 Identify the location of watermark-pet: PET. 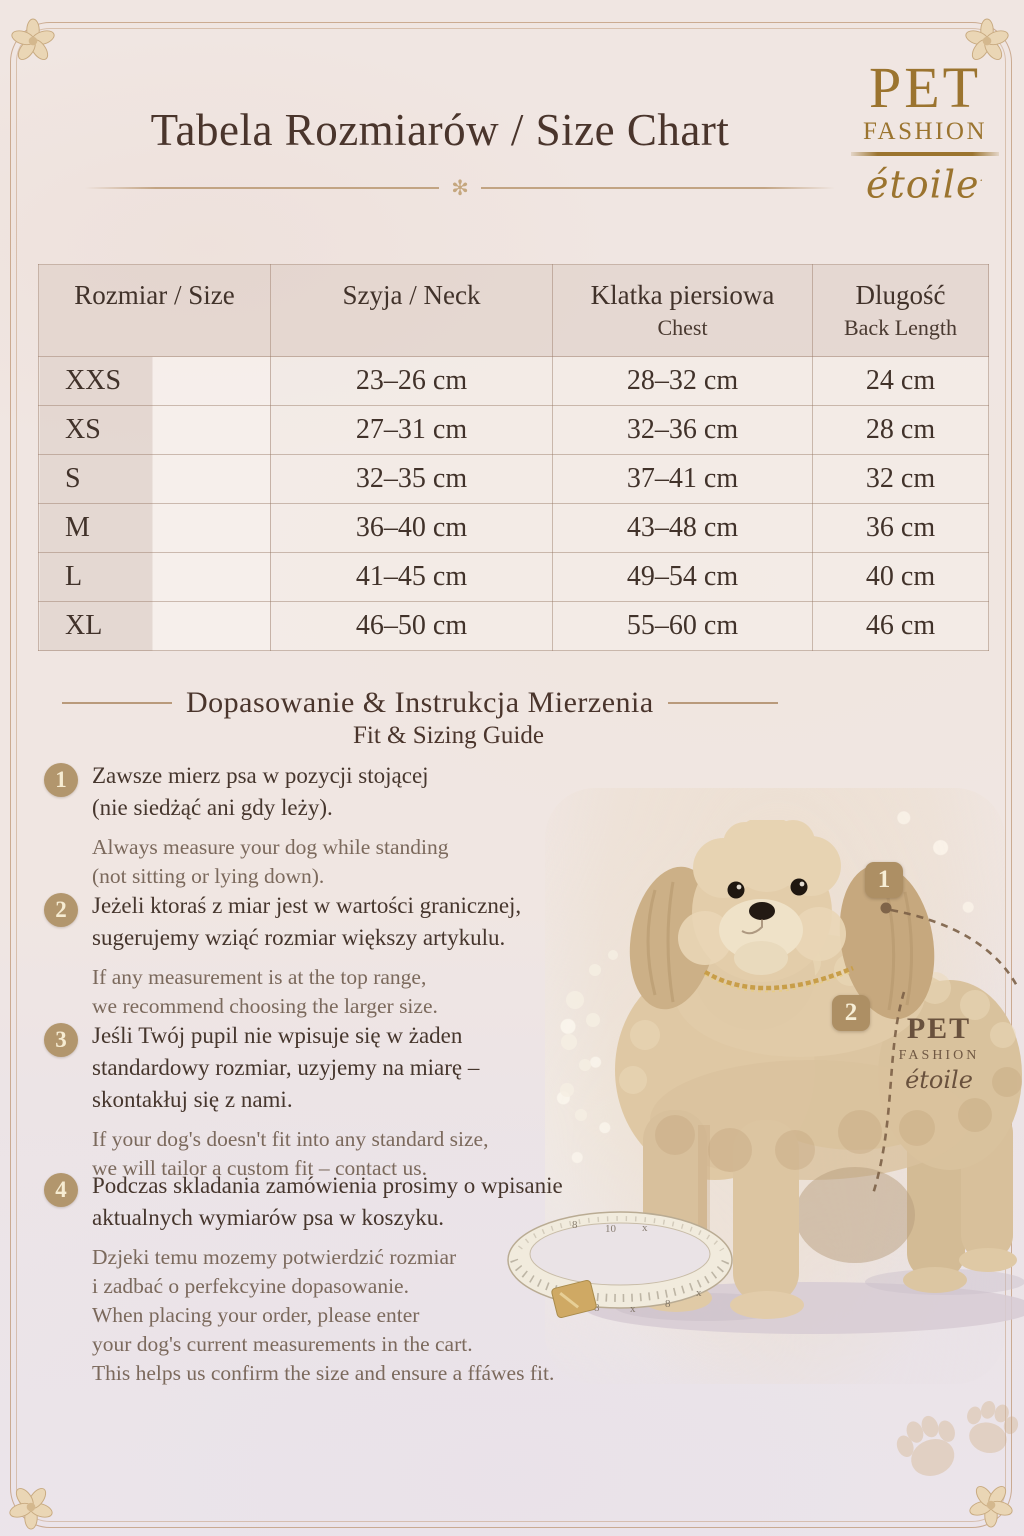
(939, 1028).